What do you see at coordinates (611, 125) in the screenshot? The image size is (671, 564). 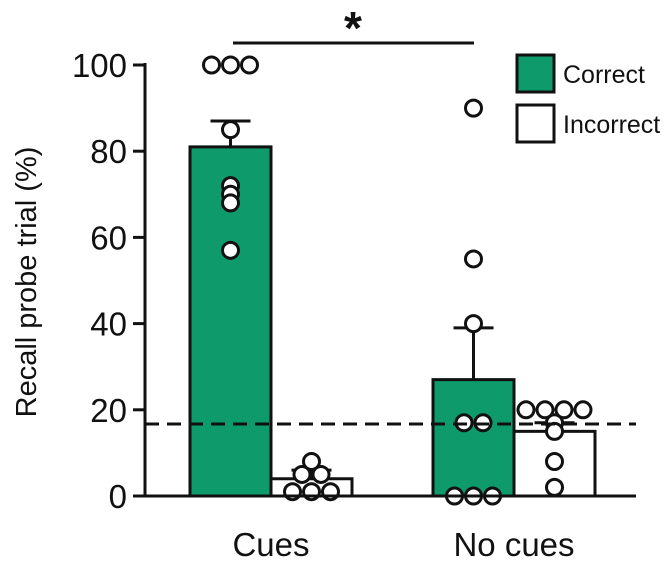 I see `legend-label-incorrect: Incorrect` at bounding box center [611, 125].